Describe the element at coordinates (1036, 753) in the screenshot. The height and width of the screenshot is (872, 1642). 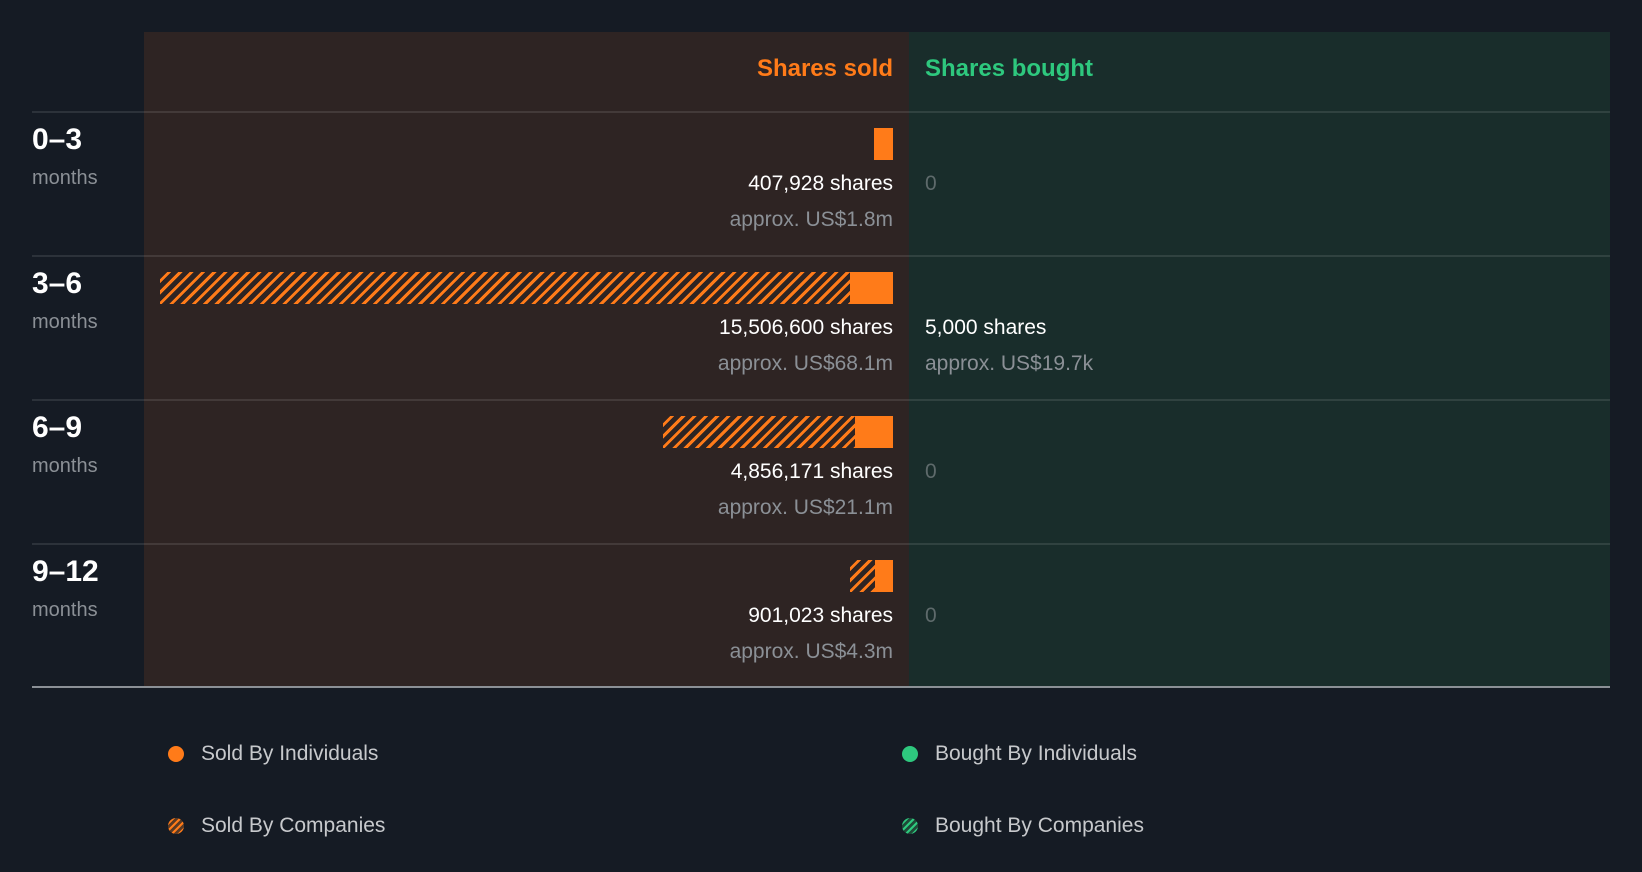
I see `legend-label: Bought By Individuals` at that location.